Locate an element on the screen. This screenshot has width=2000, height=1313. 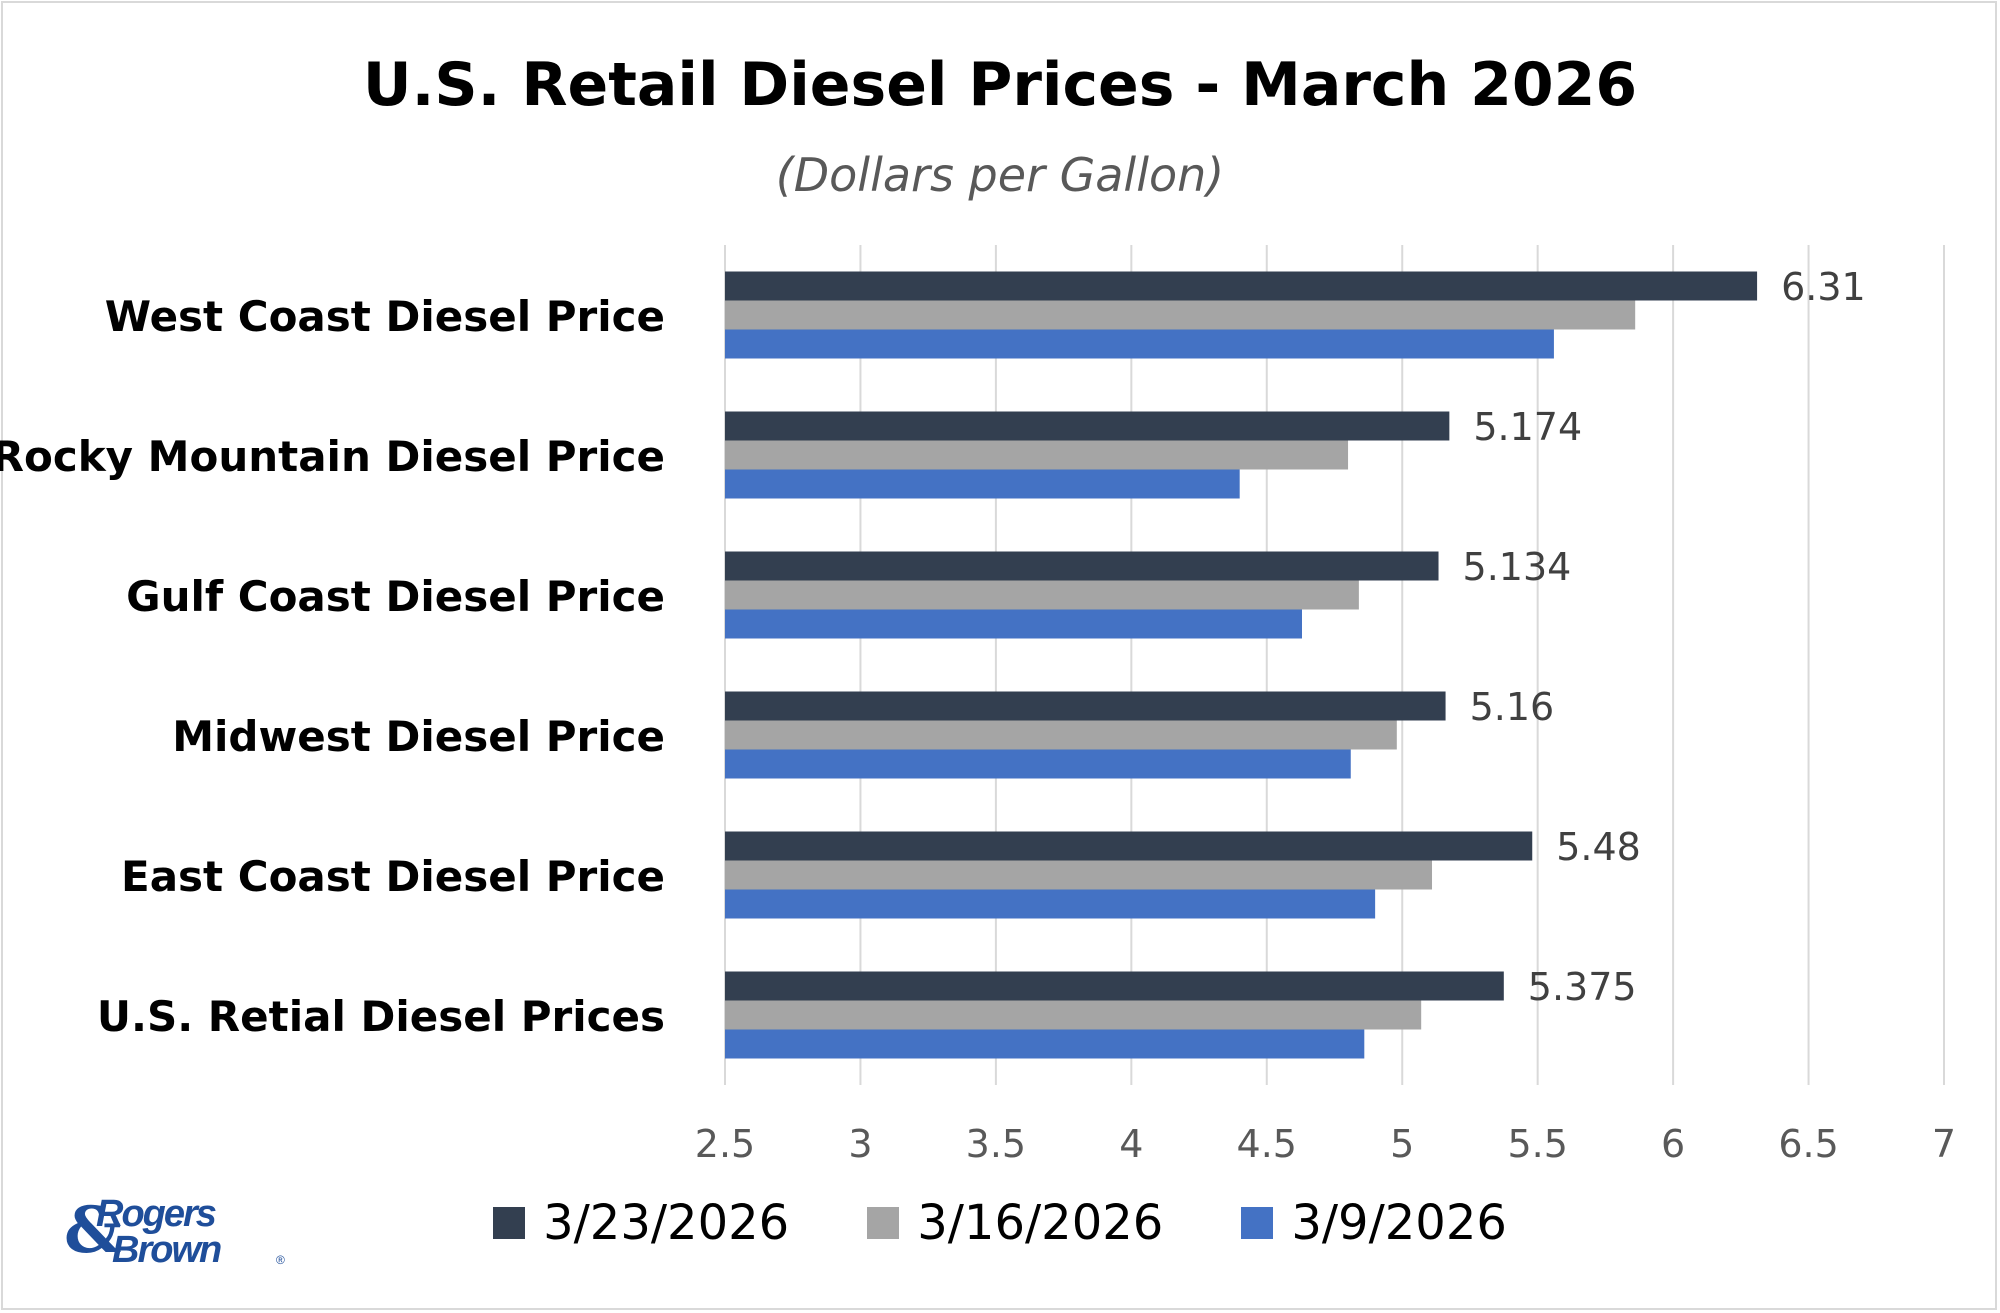
chart-title: U.S. Retail Diesel Prices - March 2026 is located at coordinates (1000, 85).